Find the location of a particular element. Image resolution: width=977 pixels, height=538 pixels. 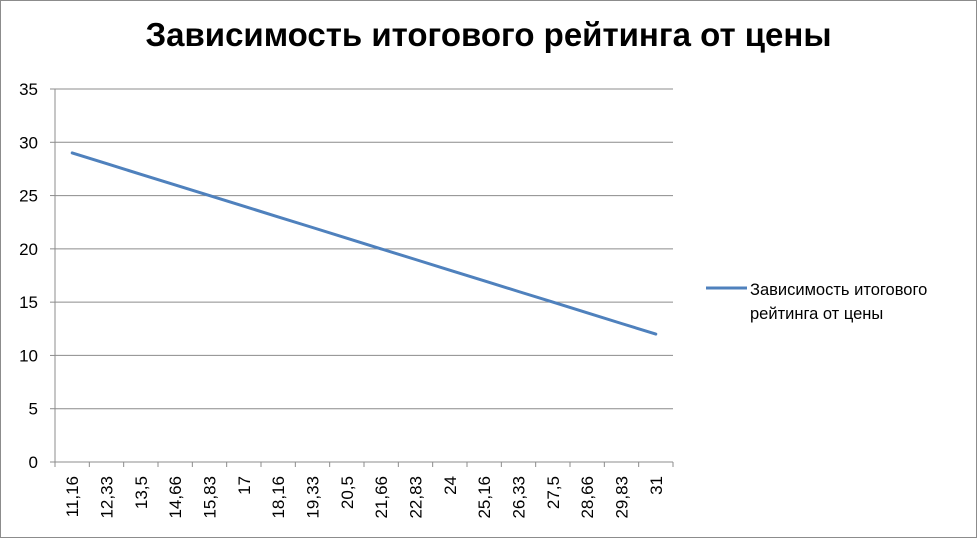

x-tick-label: 31 is located at coordinates (656, 485).